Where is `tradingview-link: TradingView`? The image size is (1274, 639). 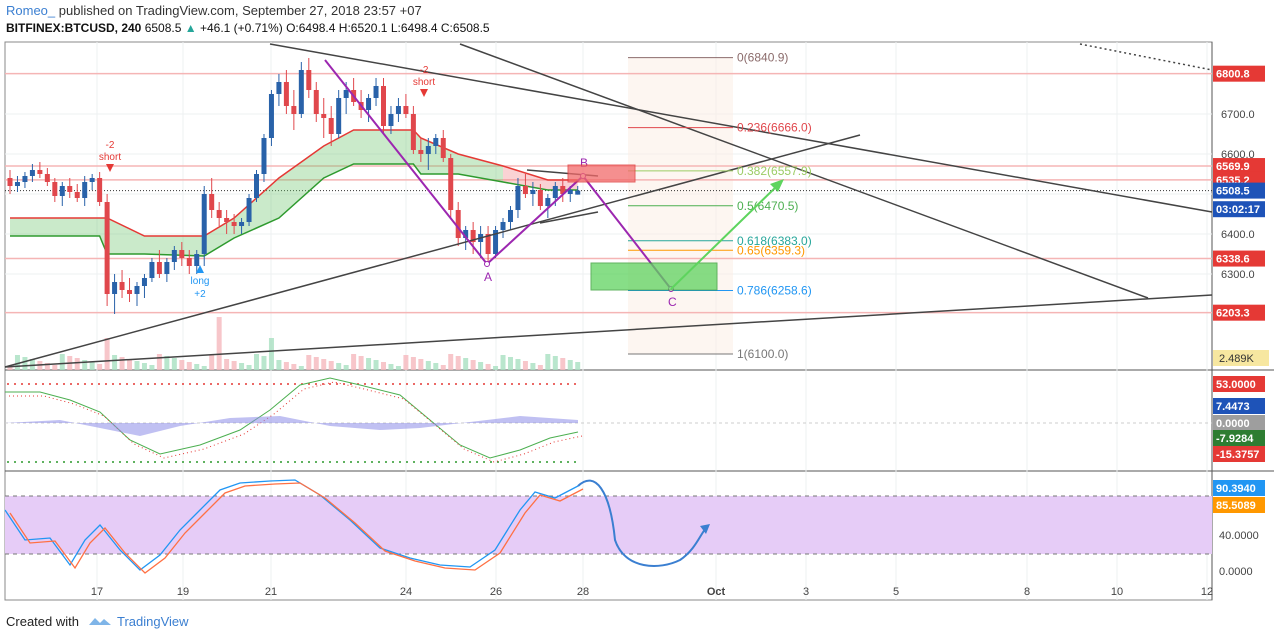 tradingview-link: TradingView is located at coordinates (153, 621).